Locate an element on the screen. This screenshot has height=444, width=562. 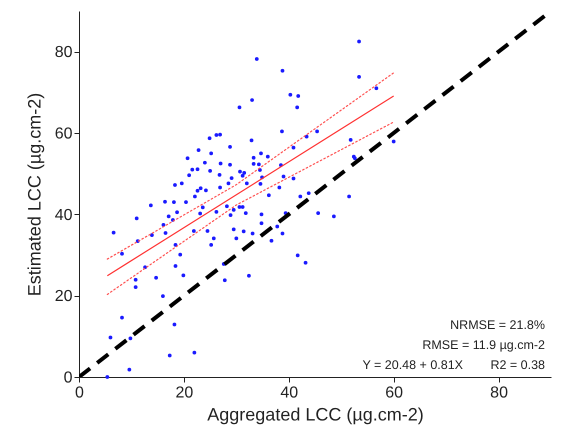
annotation: NRMSE = 21.8% is located at coordinates (497, 325).